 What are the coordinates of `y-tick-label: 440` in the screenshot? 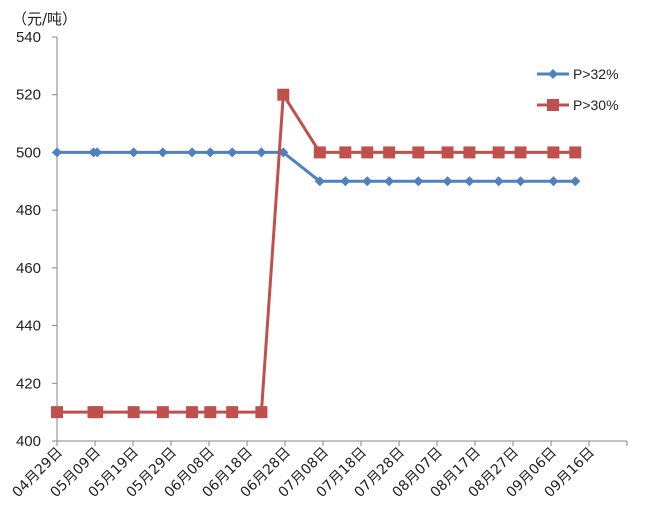 It's located at (28, 326).